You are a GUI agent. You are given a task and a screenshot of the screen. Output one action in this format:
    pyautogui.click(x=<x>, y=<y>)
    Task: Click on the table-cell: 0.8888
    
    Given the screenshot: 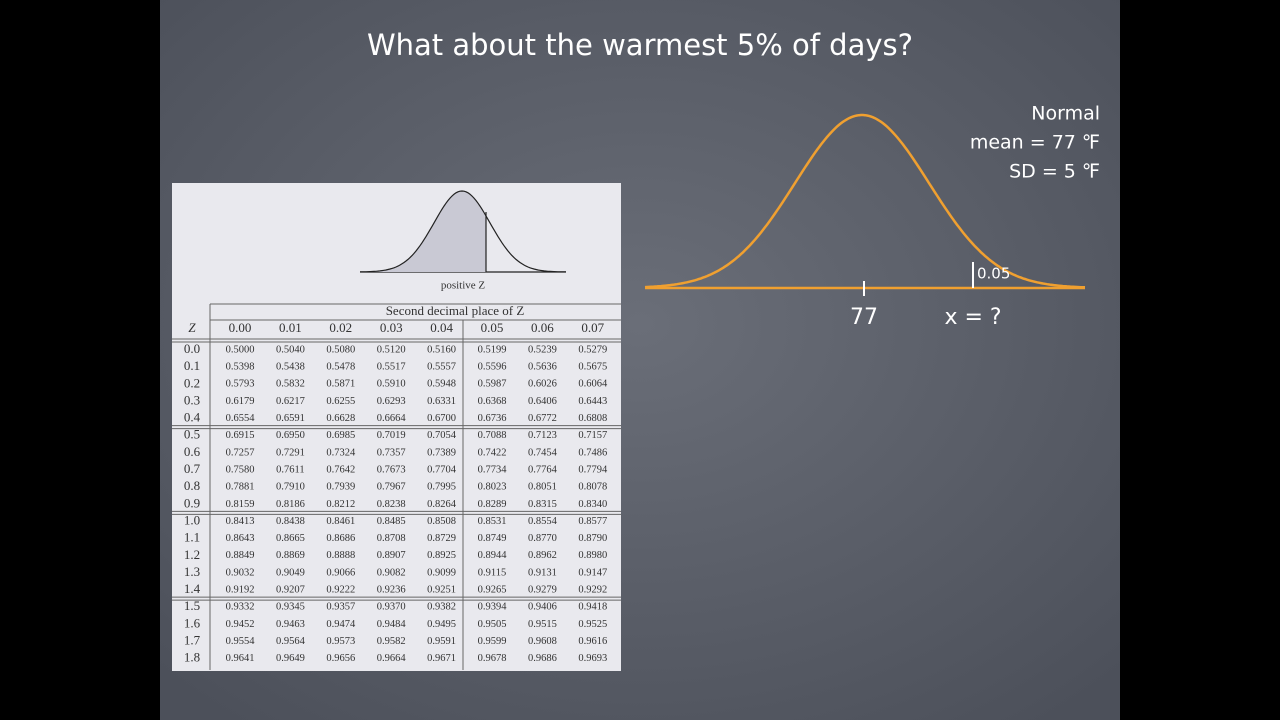 What is the action you would take?
    pyautogui.click(x=340, y=555)
    